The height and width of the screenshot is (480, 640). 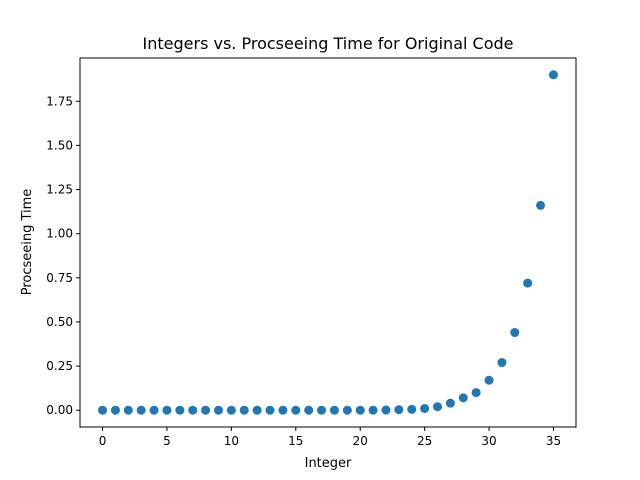 I want to click on x-tick-label: 0, so click(x=103, y=441).